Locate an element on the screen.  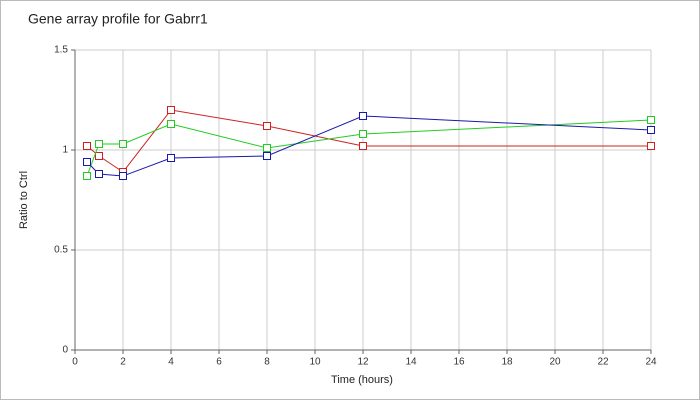
x-tick-label: 2 is located at coordinates (123, 362).